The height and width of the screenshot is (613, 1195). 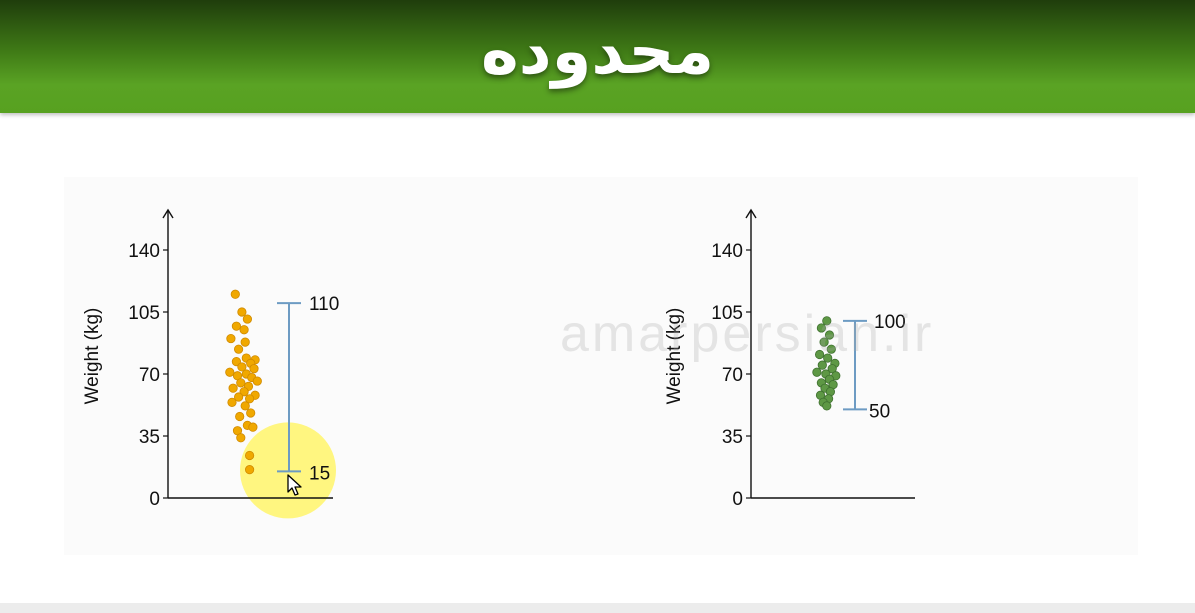 What do you see at coordinates (890, 322) in the screenshot?
I see `range-max-label: 100` at bounding box center [890, 322].